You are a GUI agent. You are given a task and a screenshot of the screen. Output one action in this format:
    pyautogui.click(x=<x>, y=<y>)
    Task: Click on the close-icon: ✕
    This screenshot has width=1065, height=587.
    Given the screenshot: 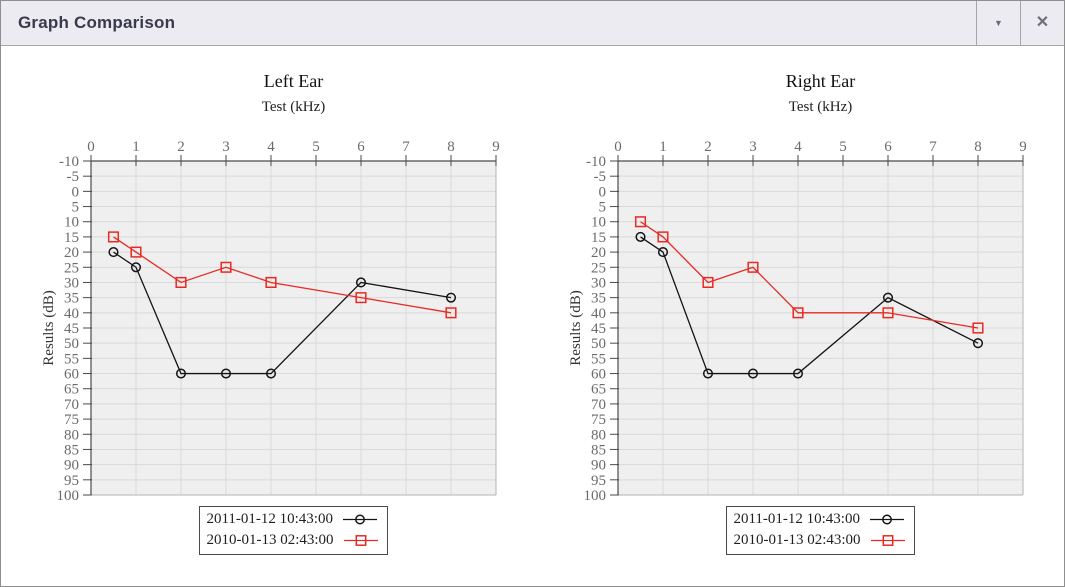 What is the action you would take?
    pyautogui.click(x=1042, y=22)
    